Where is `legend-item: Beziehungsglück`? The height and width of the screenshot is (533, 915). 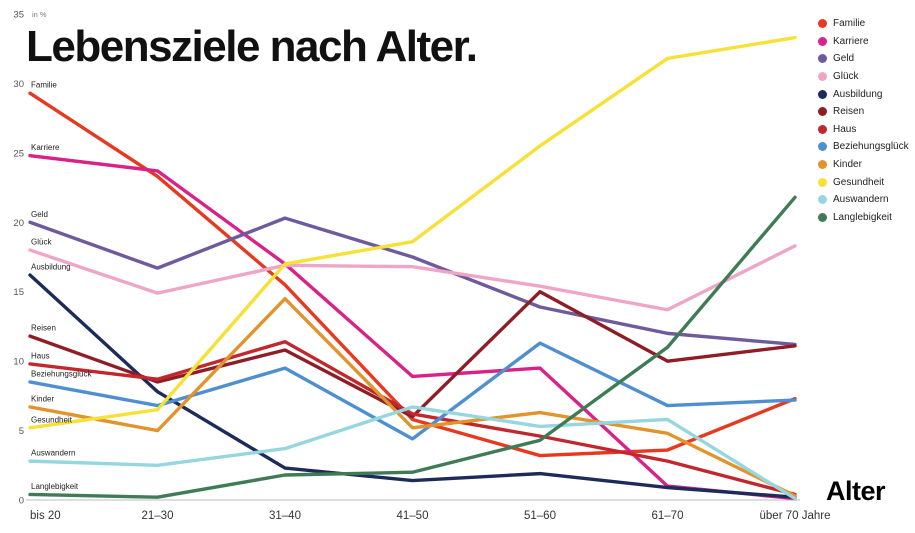
legend-item: Beziehungsglück is located at coordinates (863, 147).